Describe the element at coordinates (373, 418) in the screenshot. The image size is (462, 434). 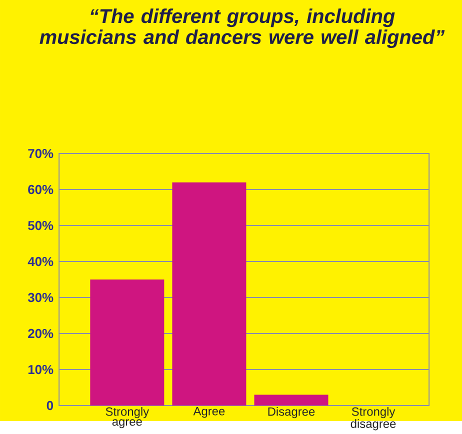
I see `x-tick-label: Strongly disagree` at that location.